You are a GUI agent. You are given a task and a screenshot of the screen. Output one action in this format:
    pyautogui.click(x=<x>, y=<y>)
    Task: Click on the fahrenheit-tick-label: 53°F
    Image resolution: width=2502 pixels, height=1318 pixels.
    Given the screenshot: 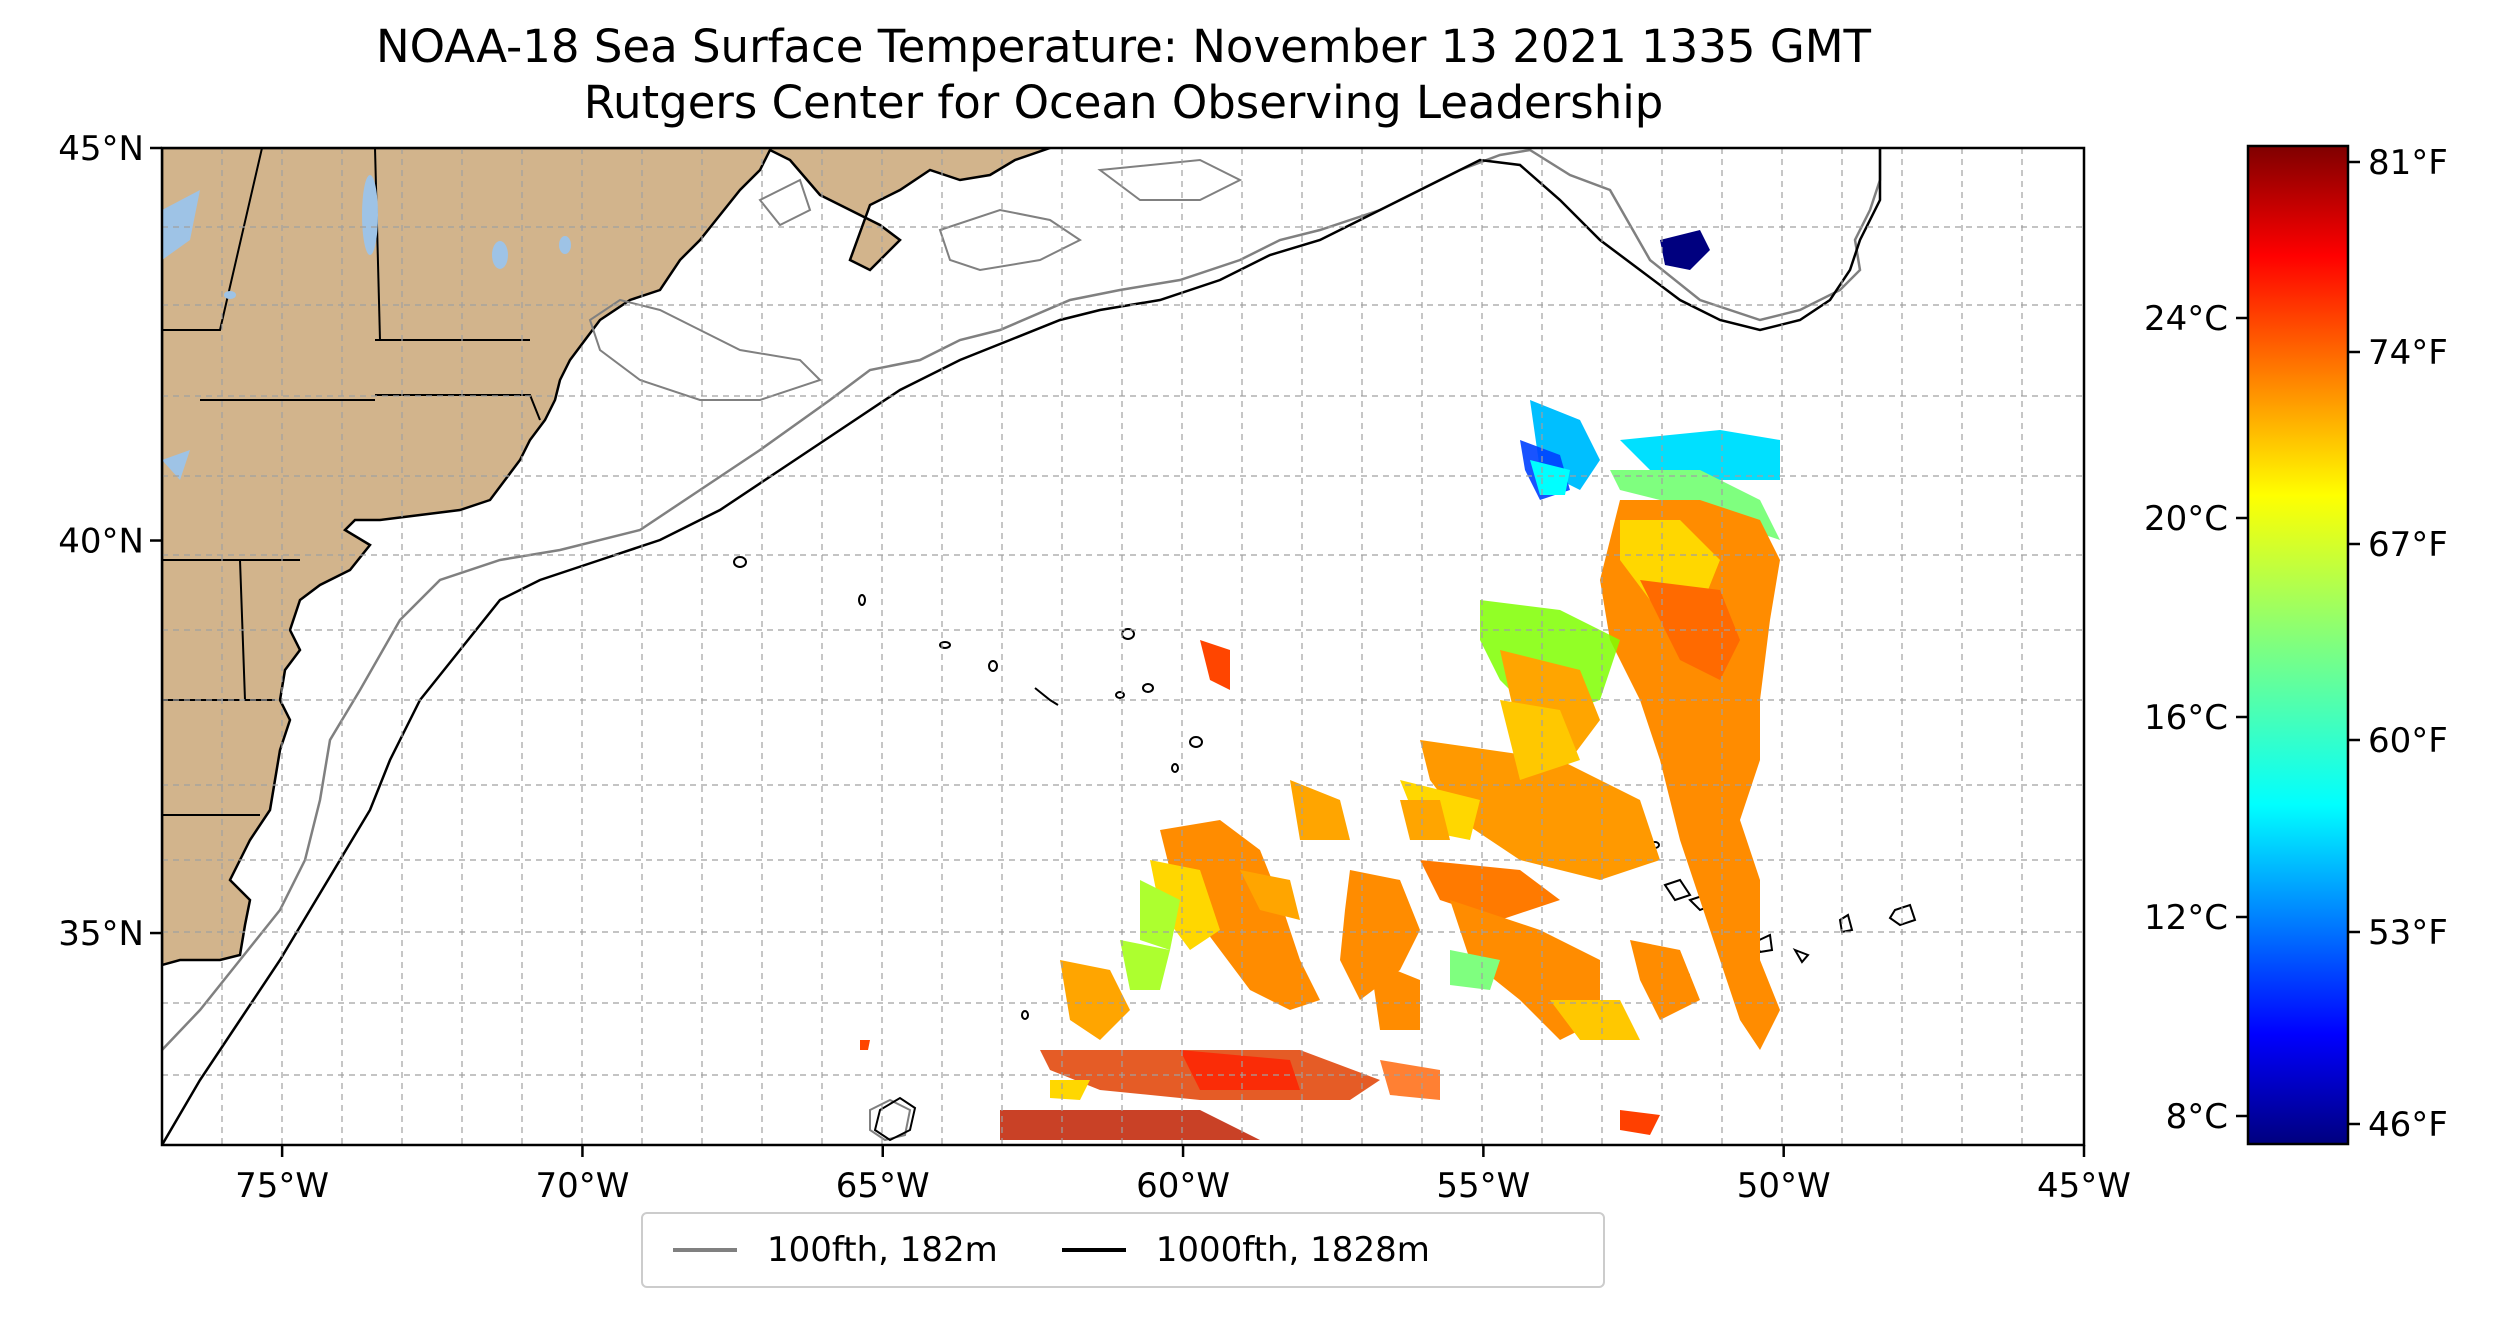 What is the action you would take?
    pyautogui.click(x=2408, y=933)
    